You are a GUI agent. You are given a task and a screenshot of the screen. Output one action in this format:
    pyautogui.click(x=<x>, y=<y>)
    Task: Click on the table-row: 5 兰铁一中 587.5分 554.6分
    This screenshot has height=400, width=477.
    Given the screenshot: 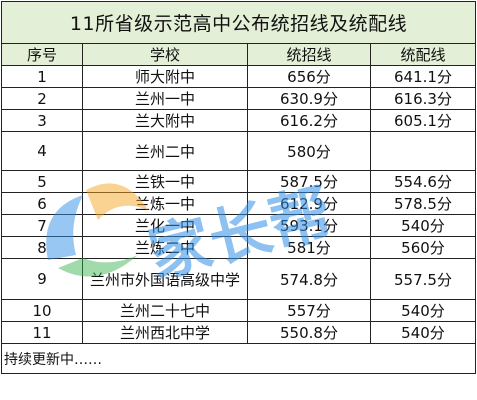 What is the action you would take?
    pyautogui.click(x=238, y=181)
    